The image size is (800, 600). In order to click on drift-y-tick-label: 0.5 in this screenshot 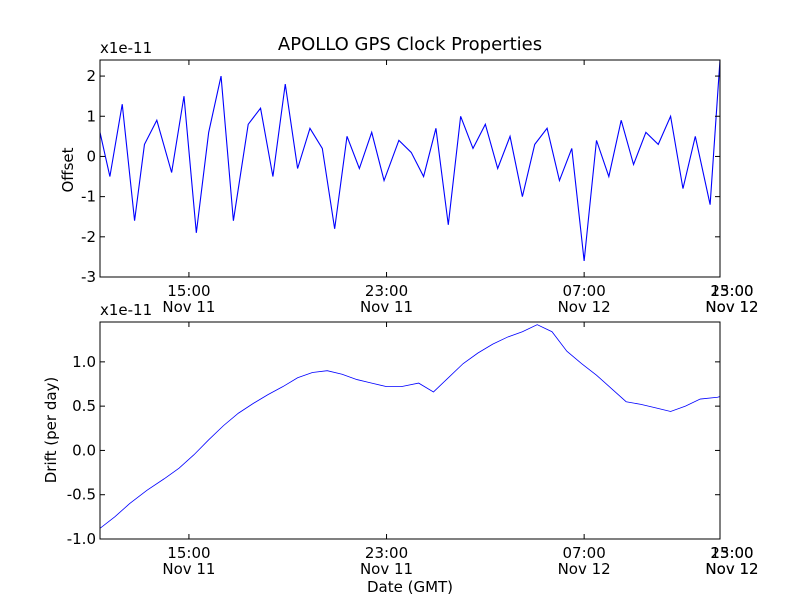, I will do `click(84, 406)`.